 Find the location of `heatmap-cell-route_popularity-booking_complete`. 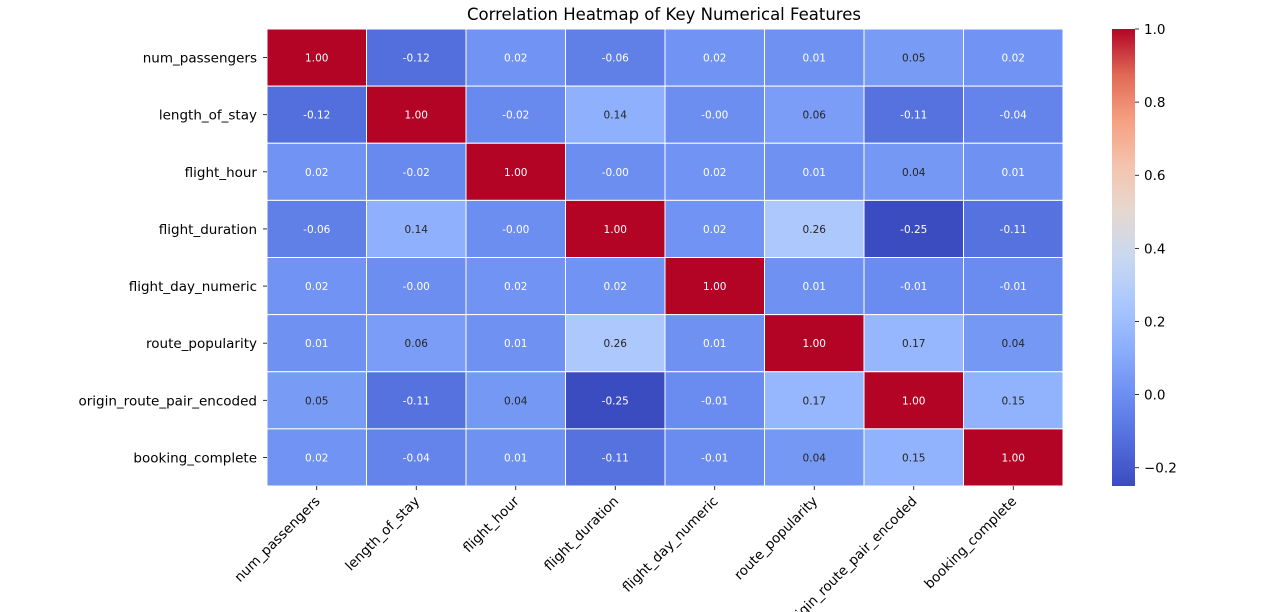

heatmap-cell-route_popularity-booking_complete is located at coordinates (1013, 343).